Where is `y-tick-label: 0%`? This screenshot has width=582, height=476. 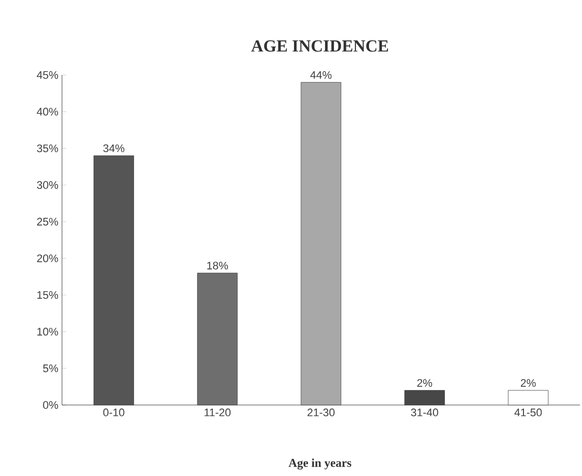 y-tick-label: 0% is located at coordinates (50, 405).